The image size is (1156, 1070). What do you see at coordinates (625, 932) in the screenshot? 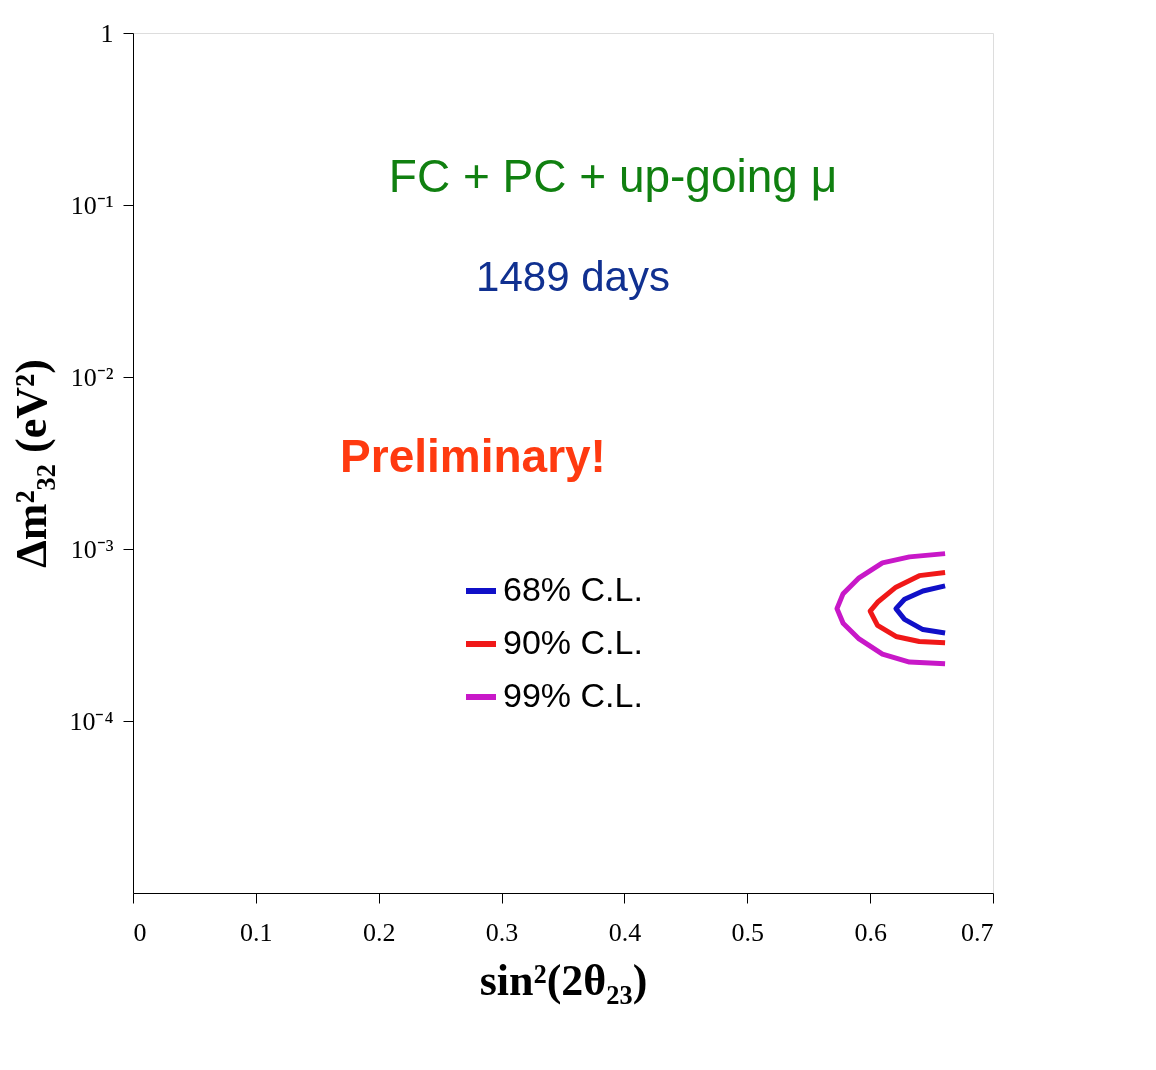
I see `x-tick-label: 0.4` at bounding box center [625, 932].